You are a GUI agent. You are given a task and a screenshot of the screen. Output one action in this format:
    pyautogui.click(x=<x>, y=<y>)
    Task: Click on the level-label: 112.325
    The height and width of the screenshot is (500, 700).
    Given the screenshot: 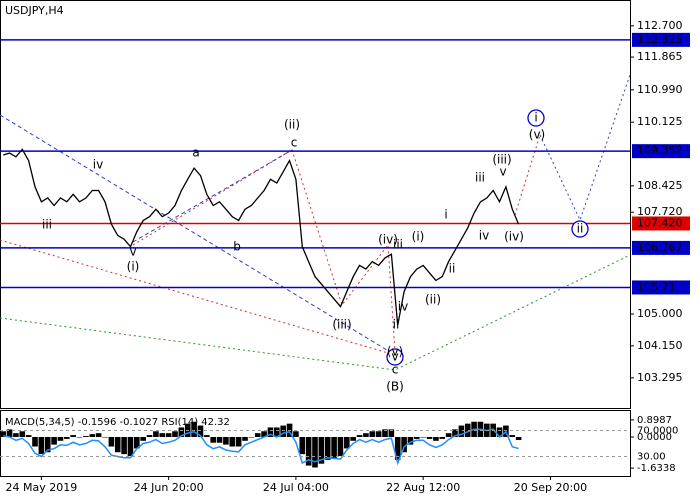 What is the action you would take?
    pyautogui.click(x=660, y=39)
    